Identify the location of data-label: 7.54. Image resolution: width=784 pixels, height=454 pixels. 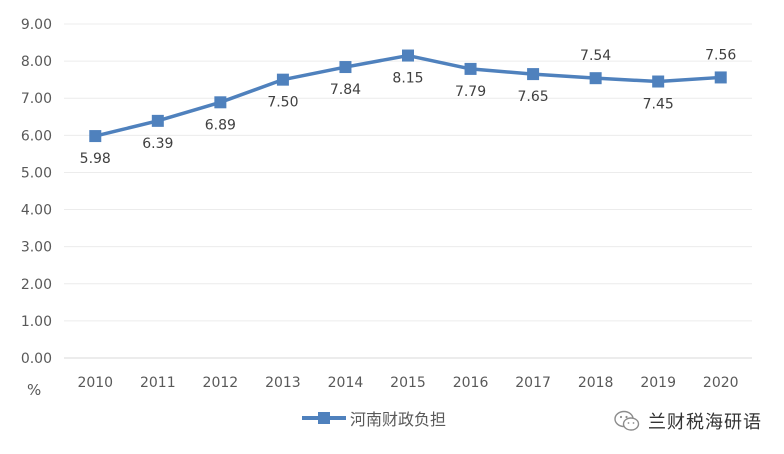
(595, 56).